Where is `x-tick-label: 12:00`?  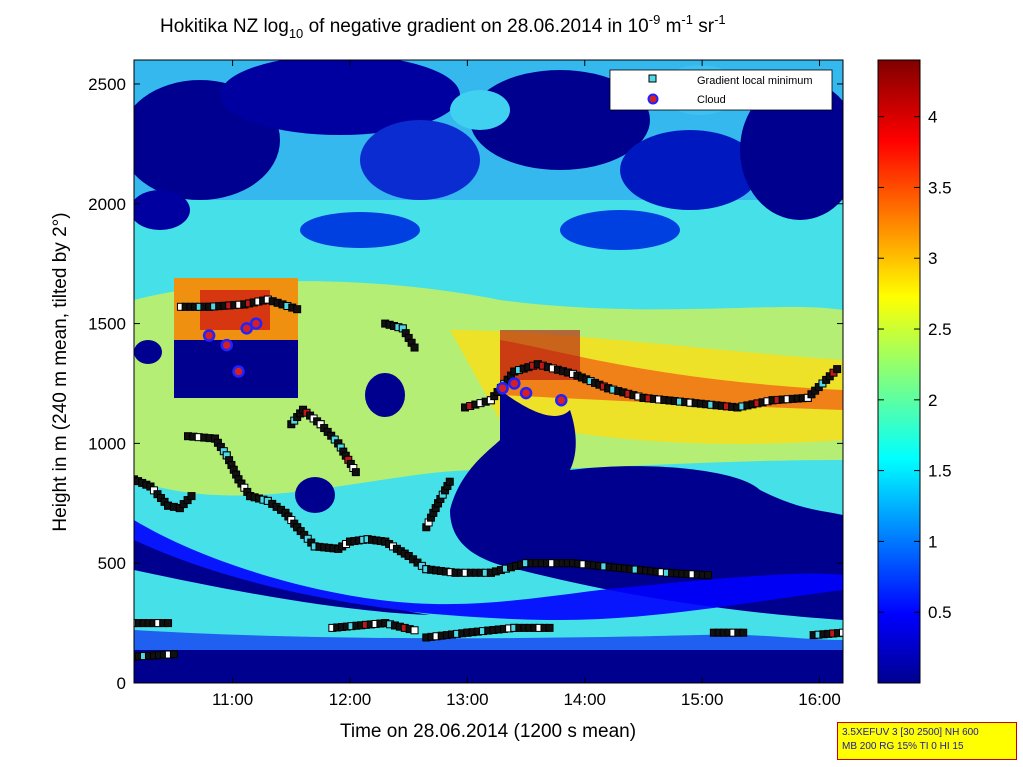
x-tick-label: 12:00 is located at coordinates (350, 699).